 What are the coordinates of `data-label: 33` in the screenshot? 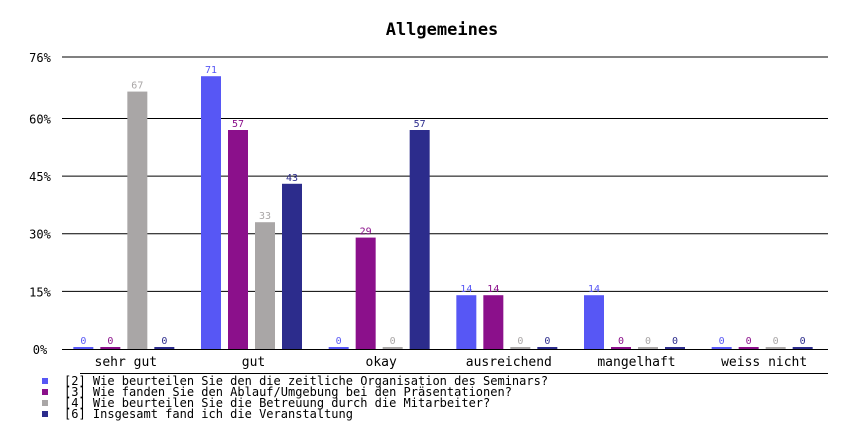 It's located at (265, 216).